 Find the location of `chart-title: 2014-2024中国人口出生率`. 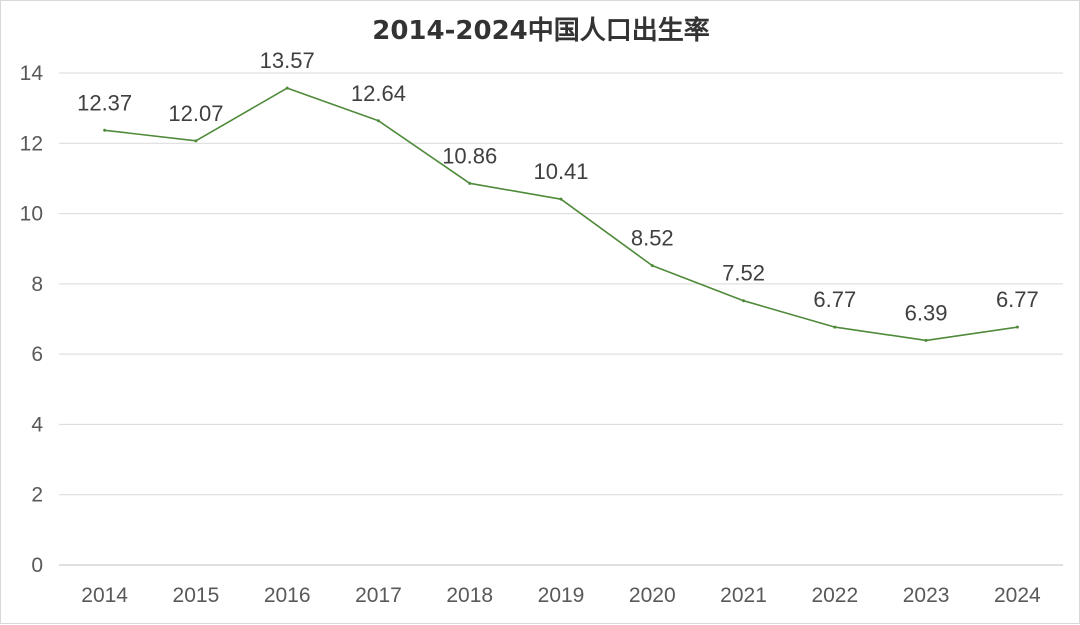

chart-title: 2014-2024中国人口出生率 is located at coordinates (541, 30).